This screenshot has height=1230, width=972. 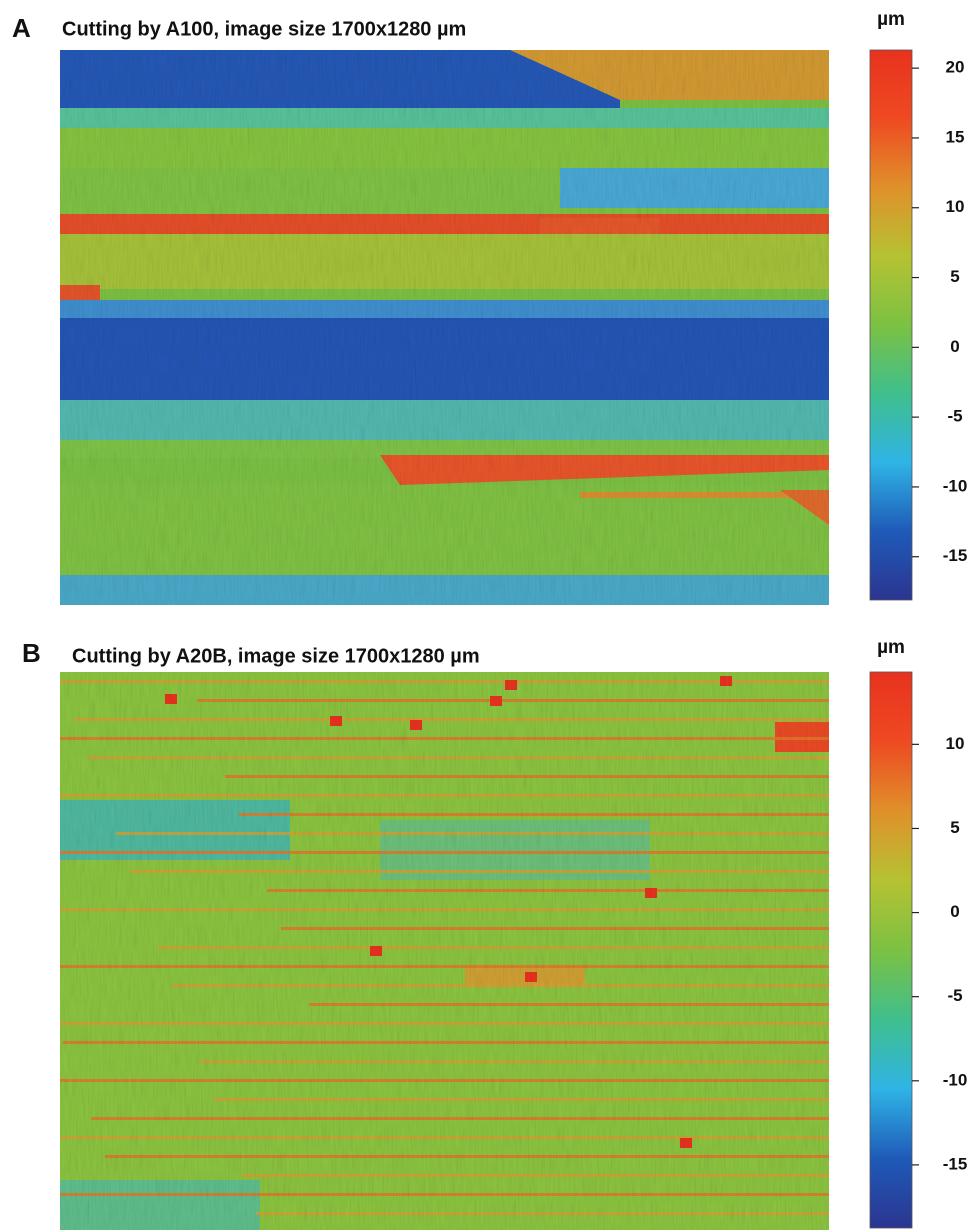 What do you see at coordinates (955, 136) in the screenshot?
I see `colorbar-tick-label: 15` at bounding box center [955, 136].